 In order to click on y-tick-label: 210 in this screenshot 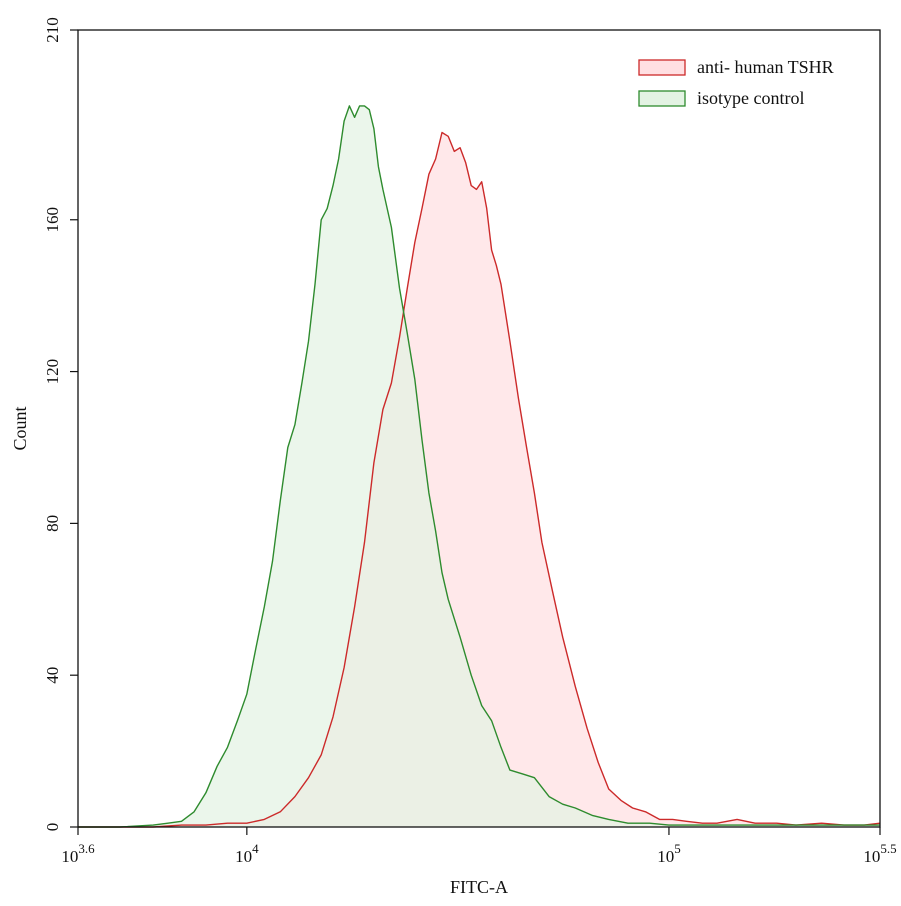, I will do `click(52, 30)`.